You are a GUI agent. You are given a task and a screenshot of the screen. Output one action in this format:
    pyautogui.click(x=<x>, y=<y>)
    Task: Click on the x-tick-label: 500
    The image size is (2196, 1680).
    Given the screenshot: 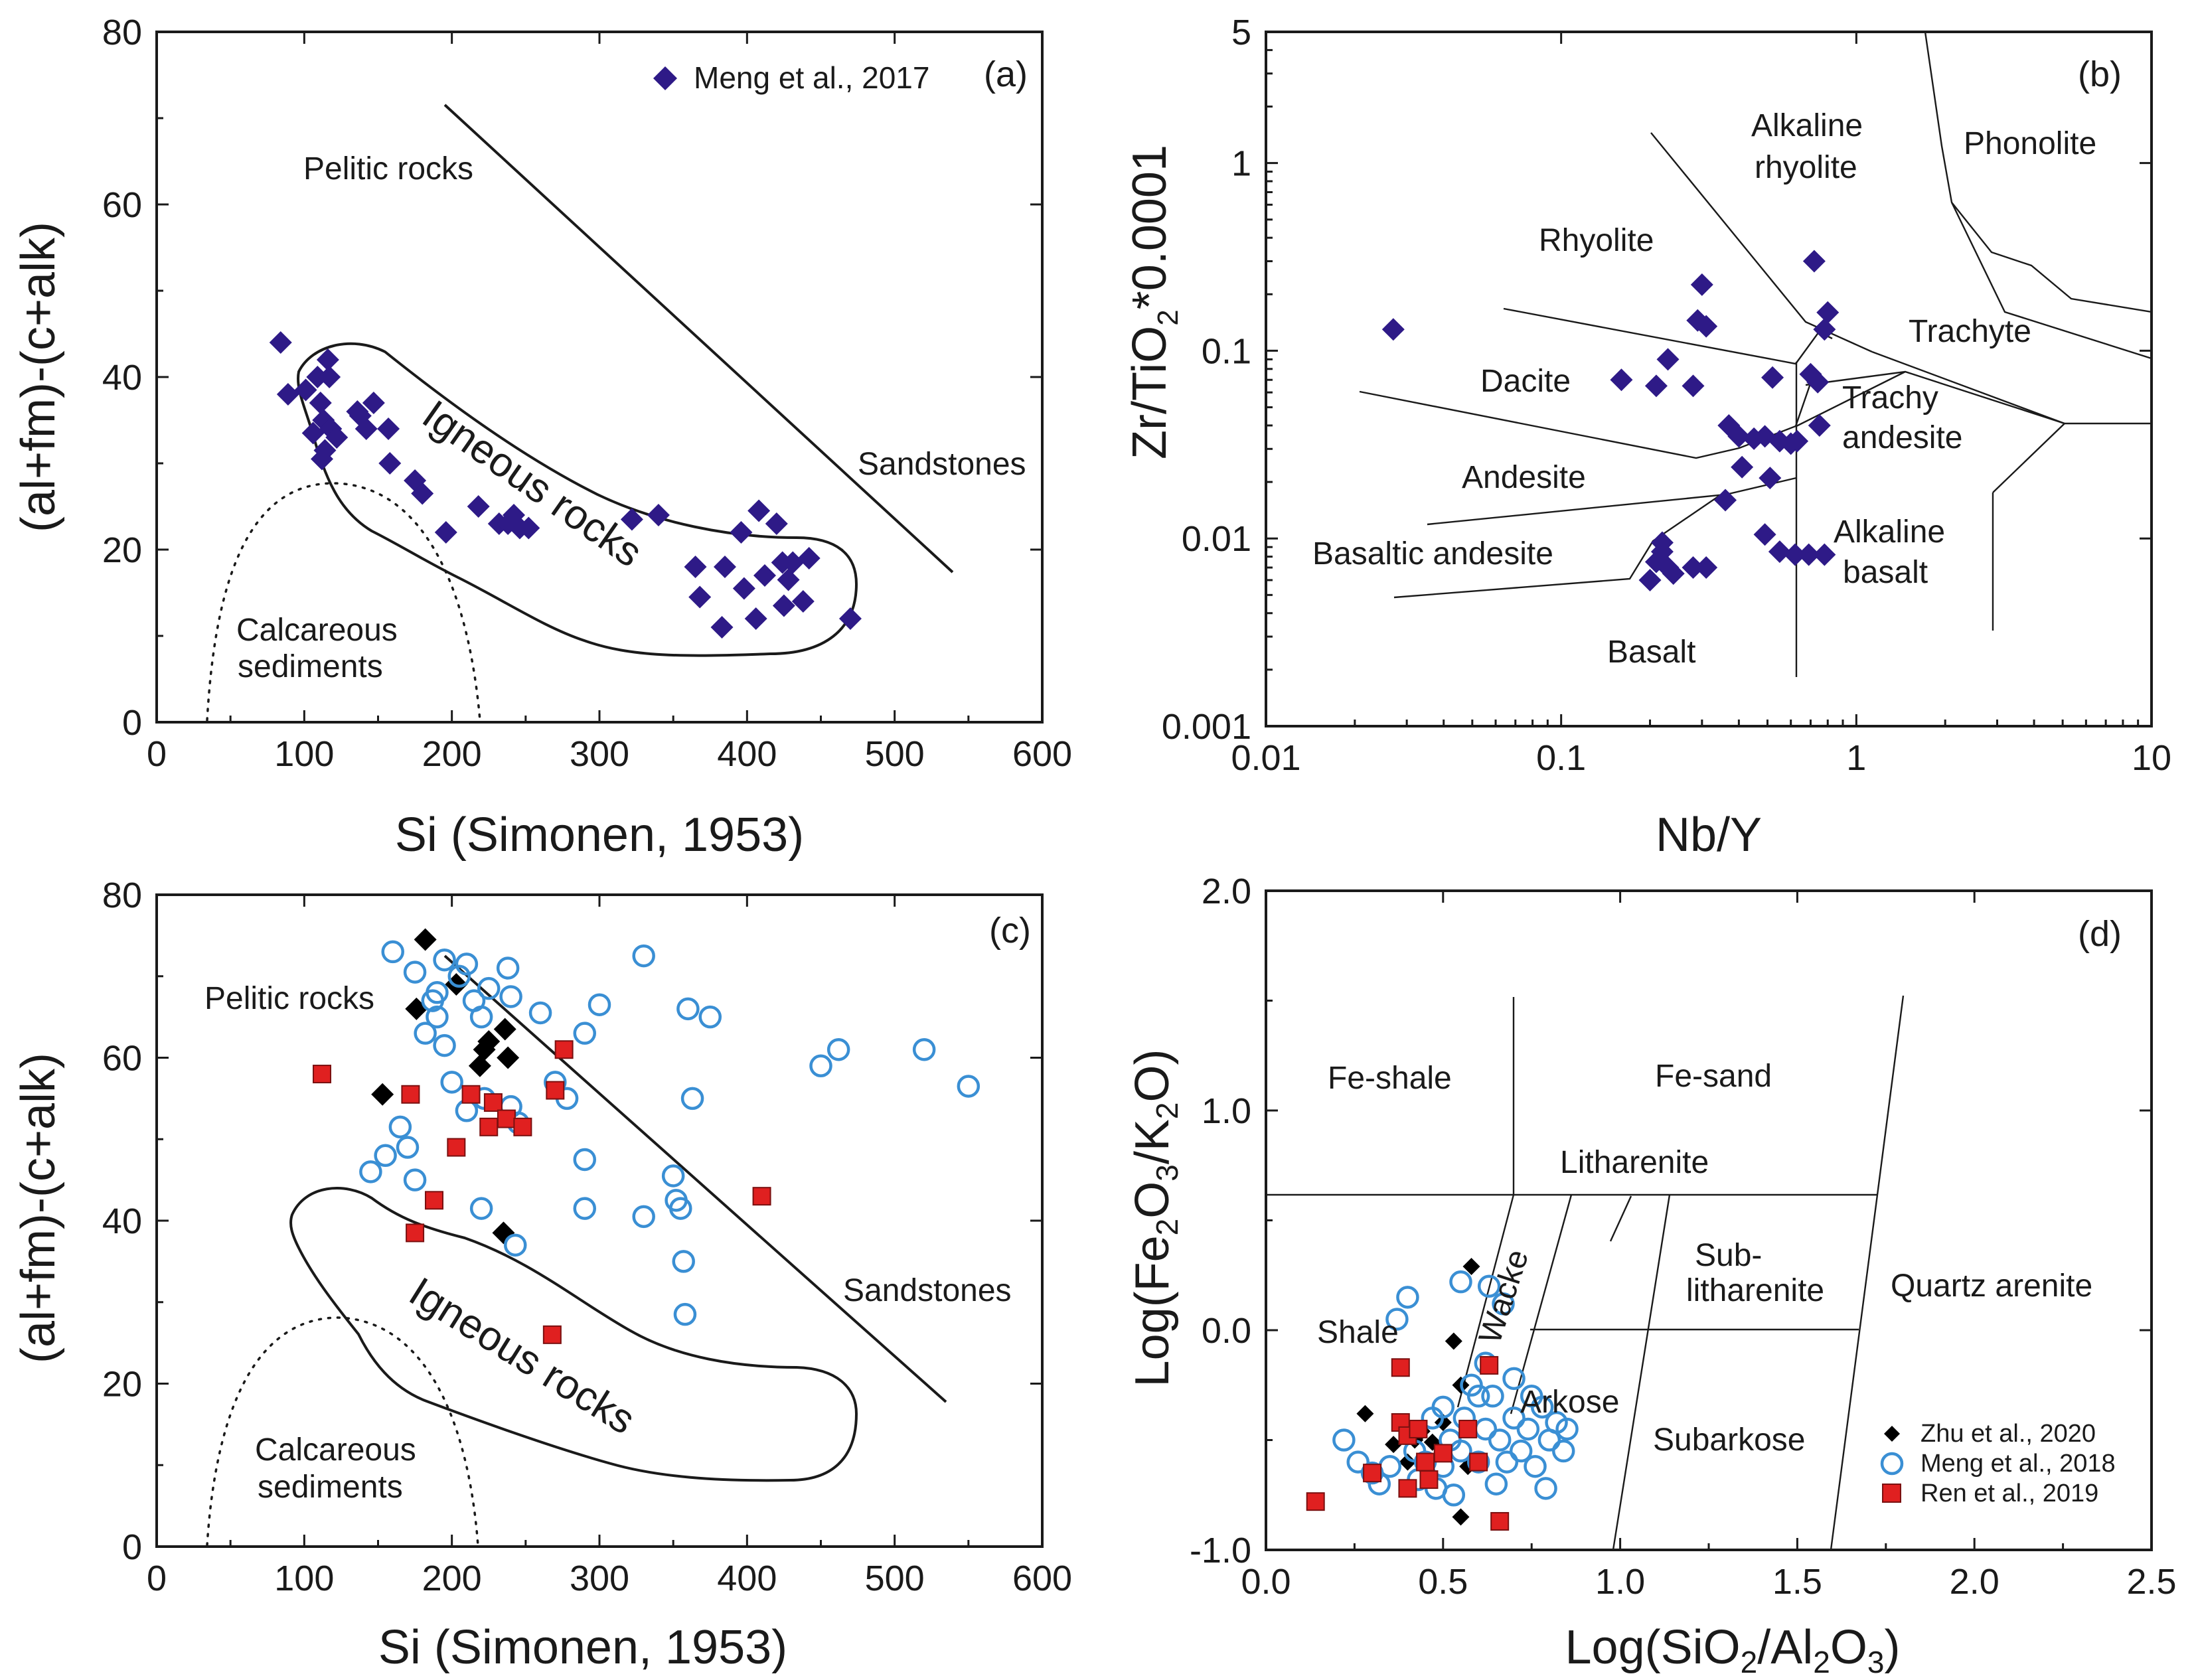 What is the action you would take?
    pyautogui.click(x=895, y=1578)
    